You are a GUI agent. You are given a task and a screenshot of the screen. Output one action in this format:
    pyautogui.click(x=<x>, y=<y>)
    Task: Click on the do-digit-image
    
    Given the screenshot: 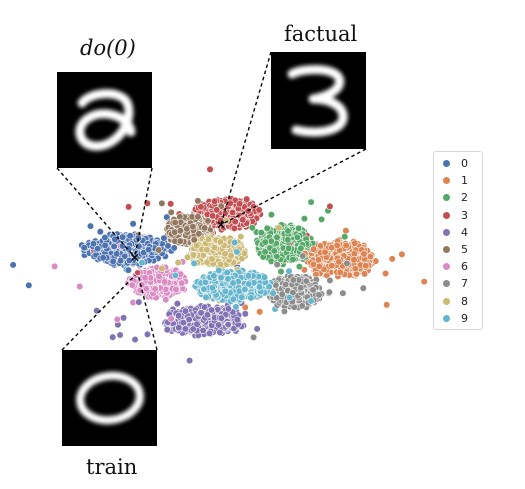 What is the action you would take?
    pyautogui.click(x=104, y=120)
    